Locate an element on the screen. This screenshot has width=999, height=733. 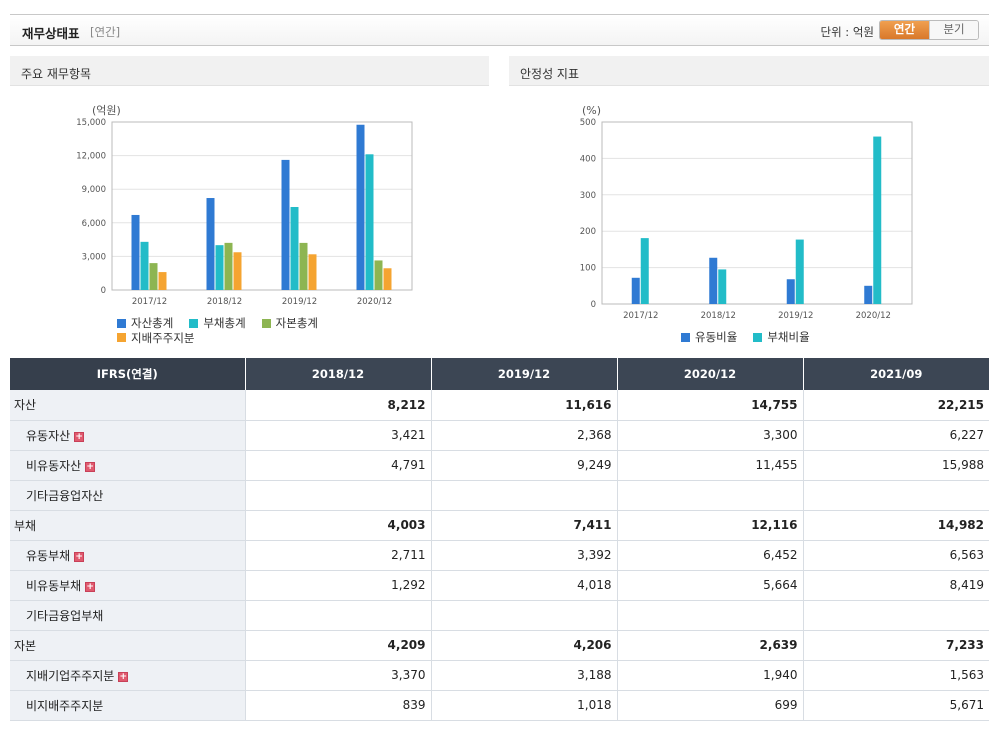
value-cell: 4,209 is located at coordinates (337, 645).